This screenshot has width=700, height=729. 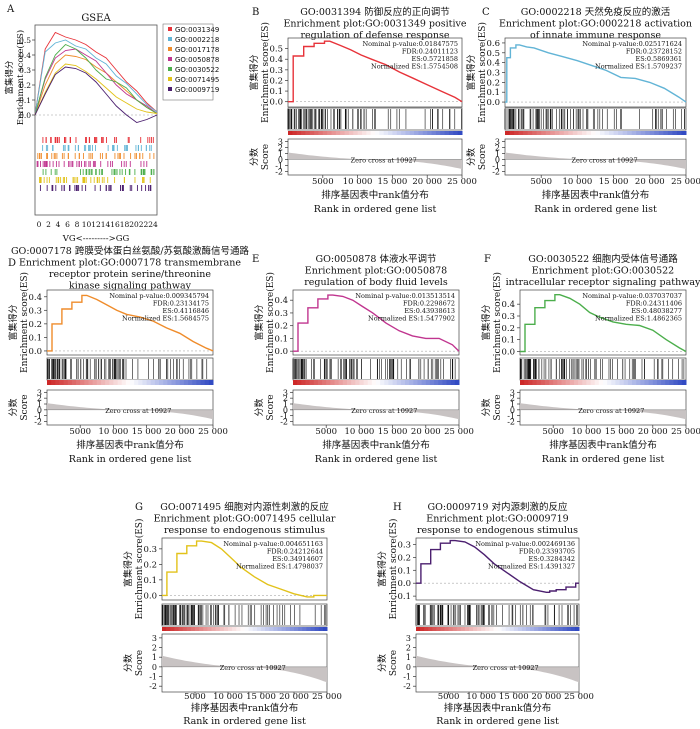 I want to click on xlabel: Rank in ordered gene list, so click(x=497, y=721).